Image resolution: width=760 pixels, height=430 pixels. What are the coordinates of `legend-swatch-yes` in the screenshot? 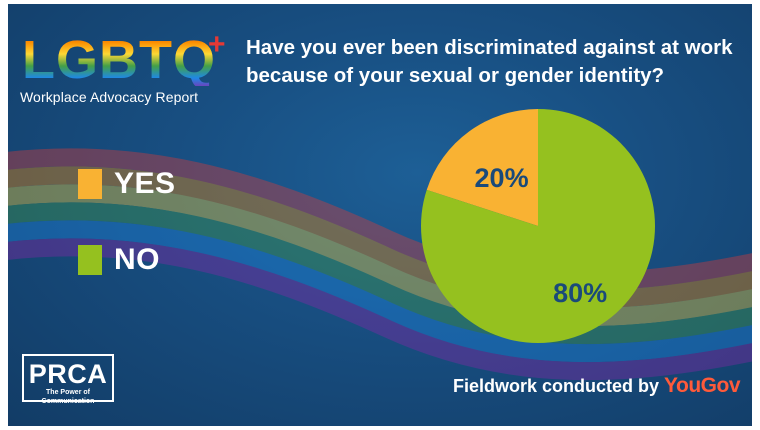 It's located at (90, 184).